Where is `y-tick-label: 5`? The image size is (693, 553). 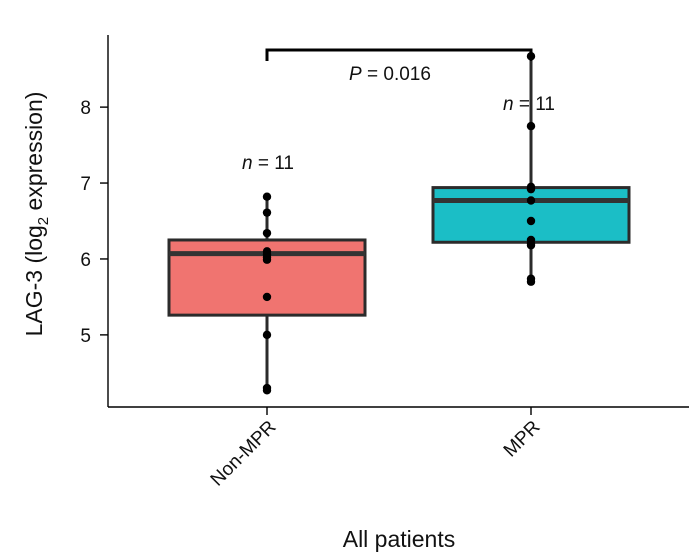 y-tick-label: 5 is located at coordinates (85, 336).